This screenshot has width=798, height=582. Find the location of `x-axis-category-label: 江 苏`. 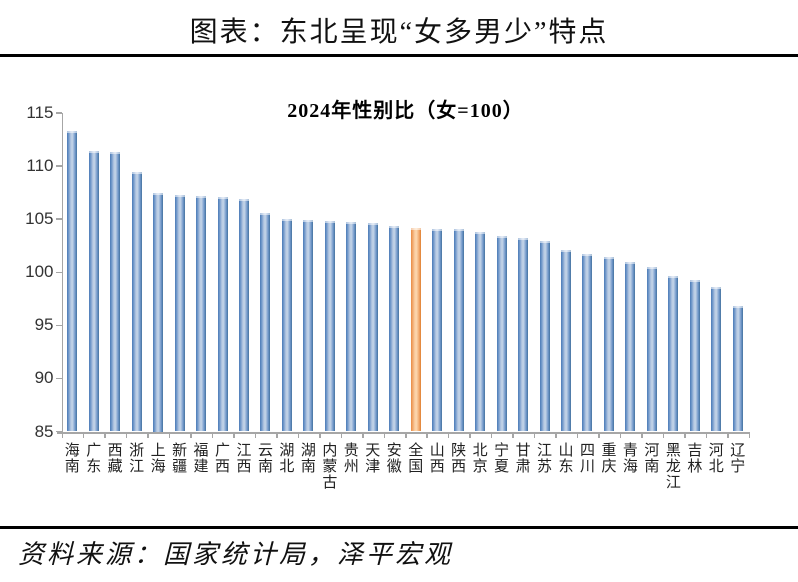

x-axis-category-label: 江 苏 is located at coordinates (545, 458).